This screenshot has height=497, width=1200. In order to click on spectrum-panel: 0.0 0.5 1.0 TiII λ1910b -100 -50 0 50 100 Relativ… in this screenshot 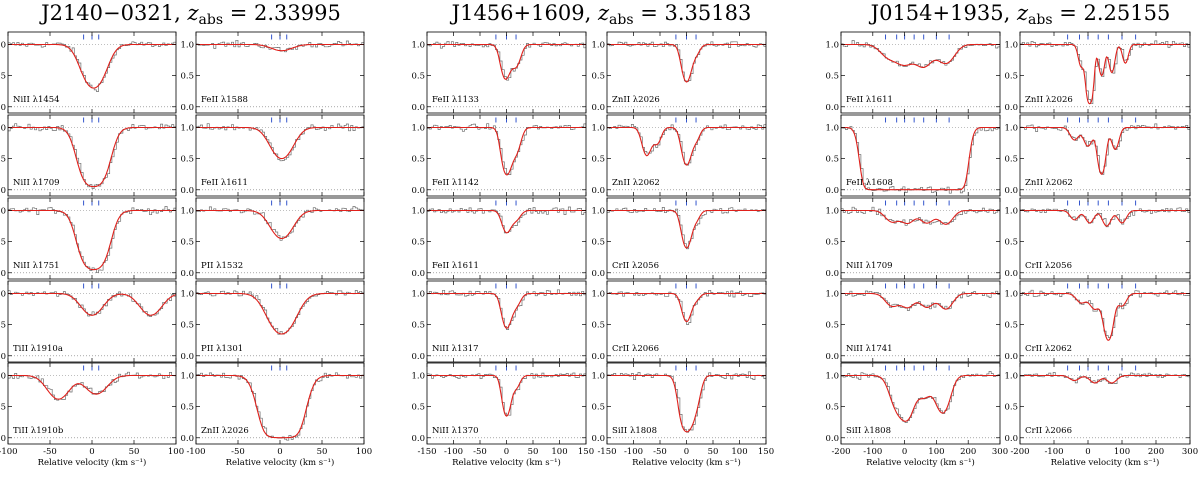, I will do `click(92, 415)`.